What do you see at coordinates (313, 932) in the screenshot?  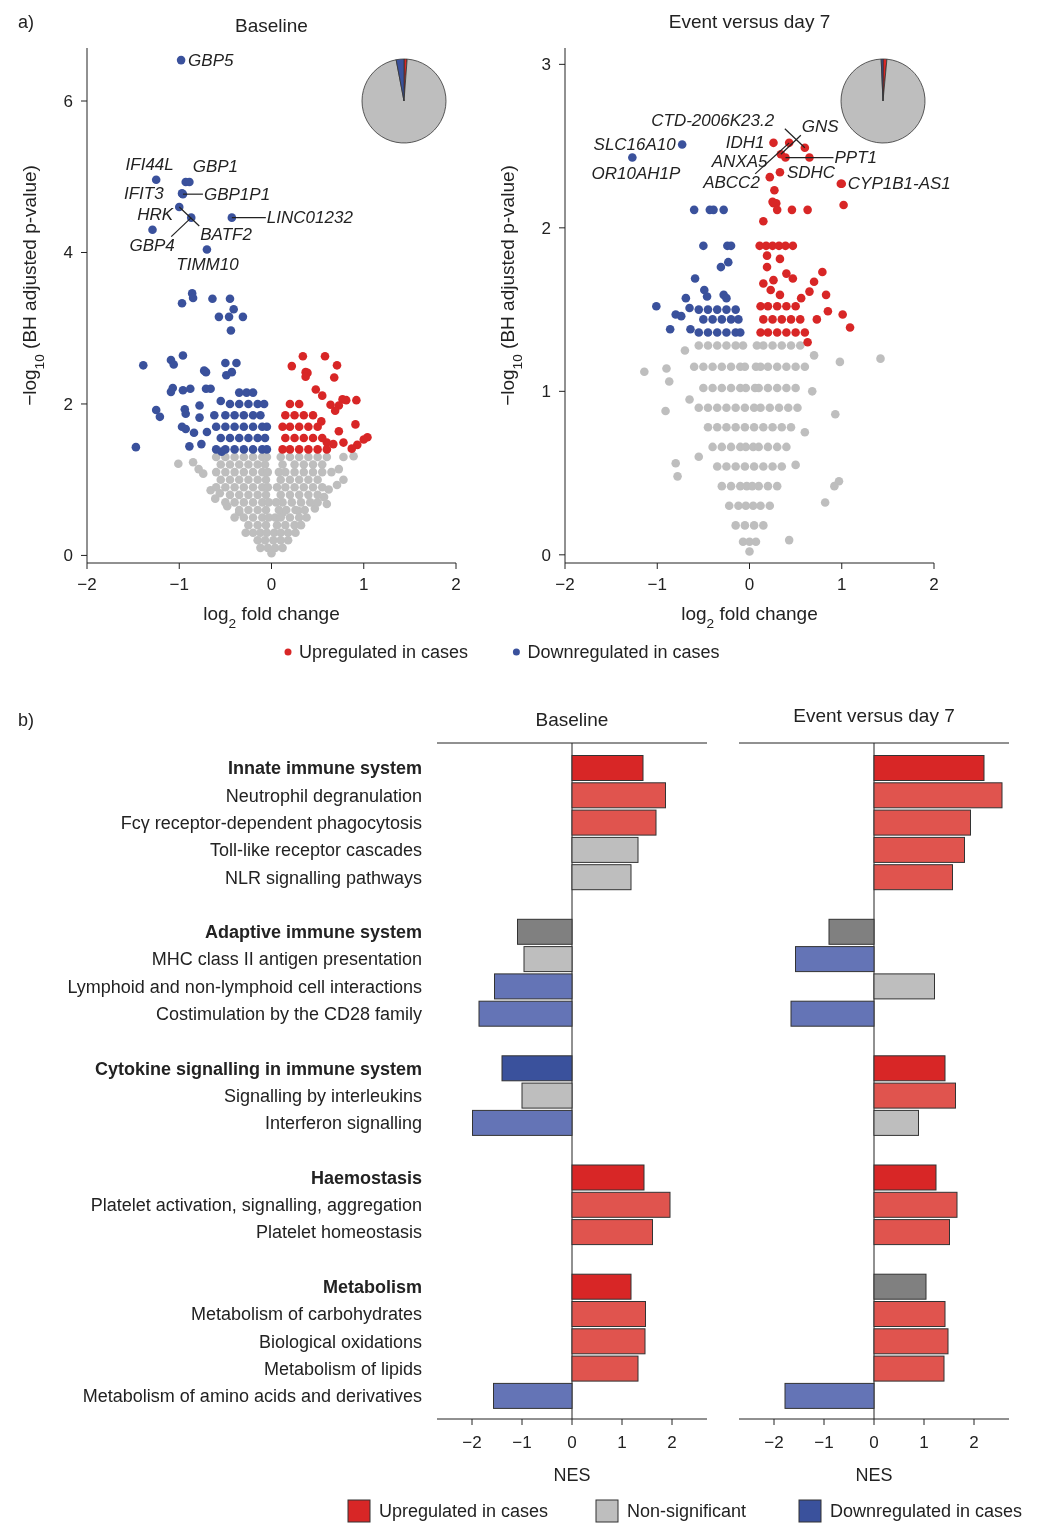 I see `y-tick-label: Adaptive immune system` at bounding box center [313, 932].